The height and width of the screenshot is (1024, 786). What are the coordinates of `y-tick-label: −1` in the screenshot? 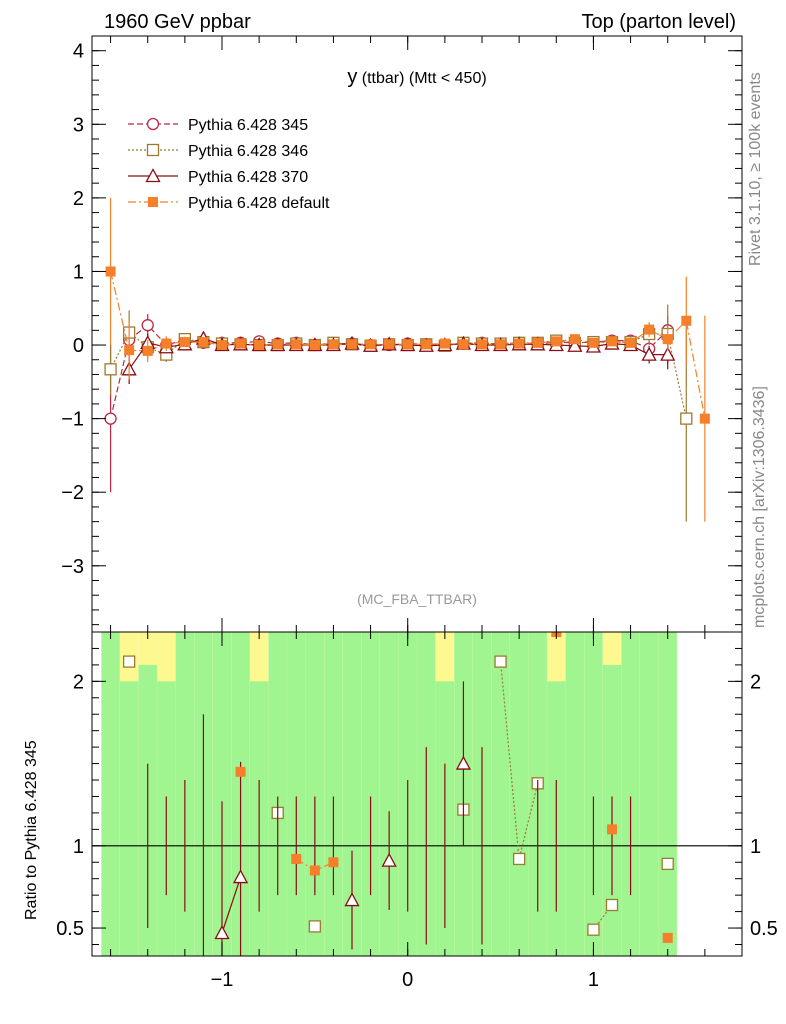 It's located at (72, 420).